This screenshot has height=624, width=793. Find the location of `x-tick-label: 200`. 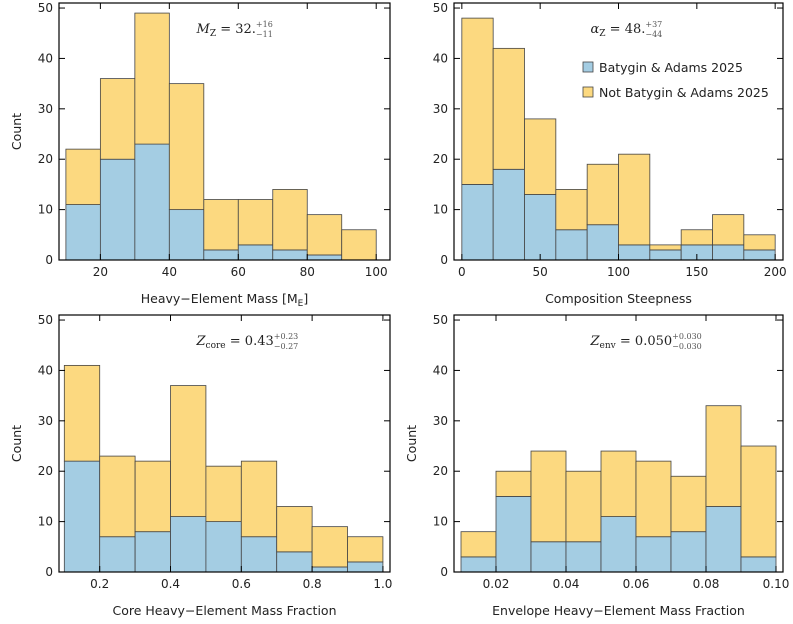

x-tick-label: 200 is located at coordinates (775, 272).